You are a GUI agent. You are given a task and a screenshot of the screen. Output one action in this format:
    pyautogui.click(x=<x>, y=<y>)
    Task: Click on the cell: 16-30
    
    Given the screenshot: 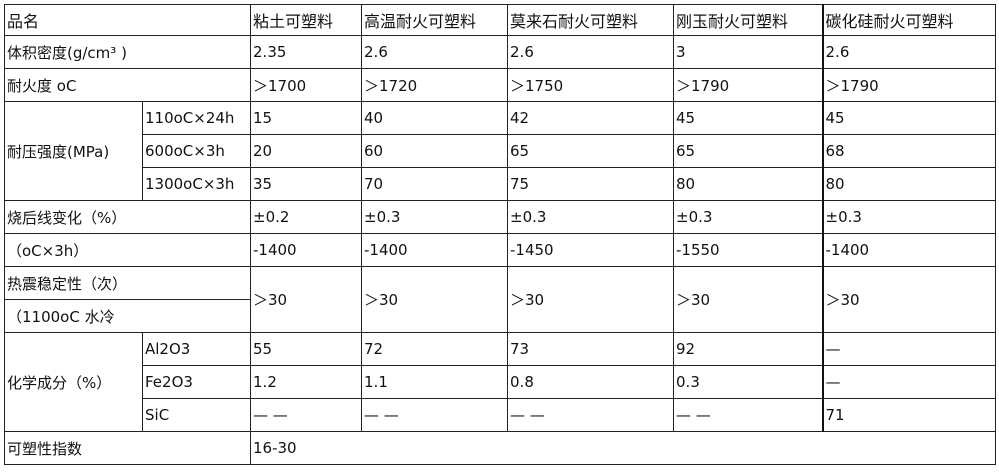 What is the action you would take?
    pyautogui.click(x=623, y=448)
    